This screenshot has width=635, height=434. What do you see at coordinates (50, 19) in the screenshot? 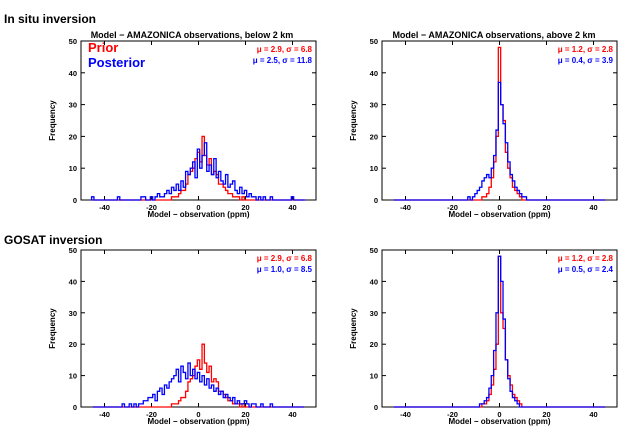
I see `section-title-in-situ: In situ inversion` at bounding box center [50, 19].